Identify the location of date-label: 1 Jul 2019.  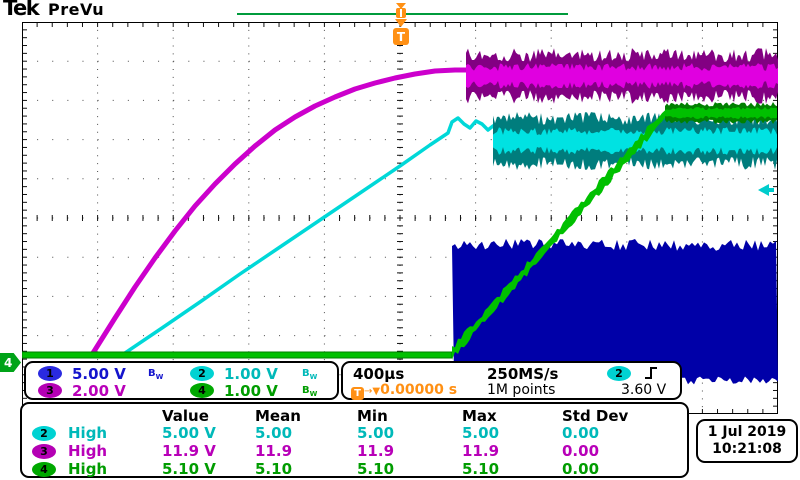
(747, 432).